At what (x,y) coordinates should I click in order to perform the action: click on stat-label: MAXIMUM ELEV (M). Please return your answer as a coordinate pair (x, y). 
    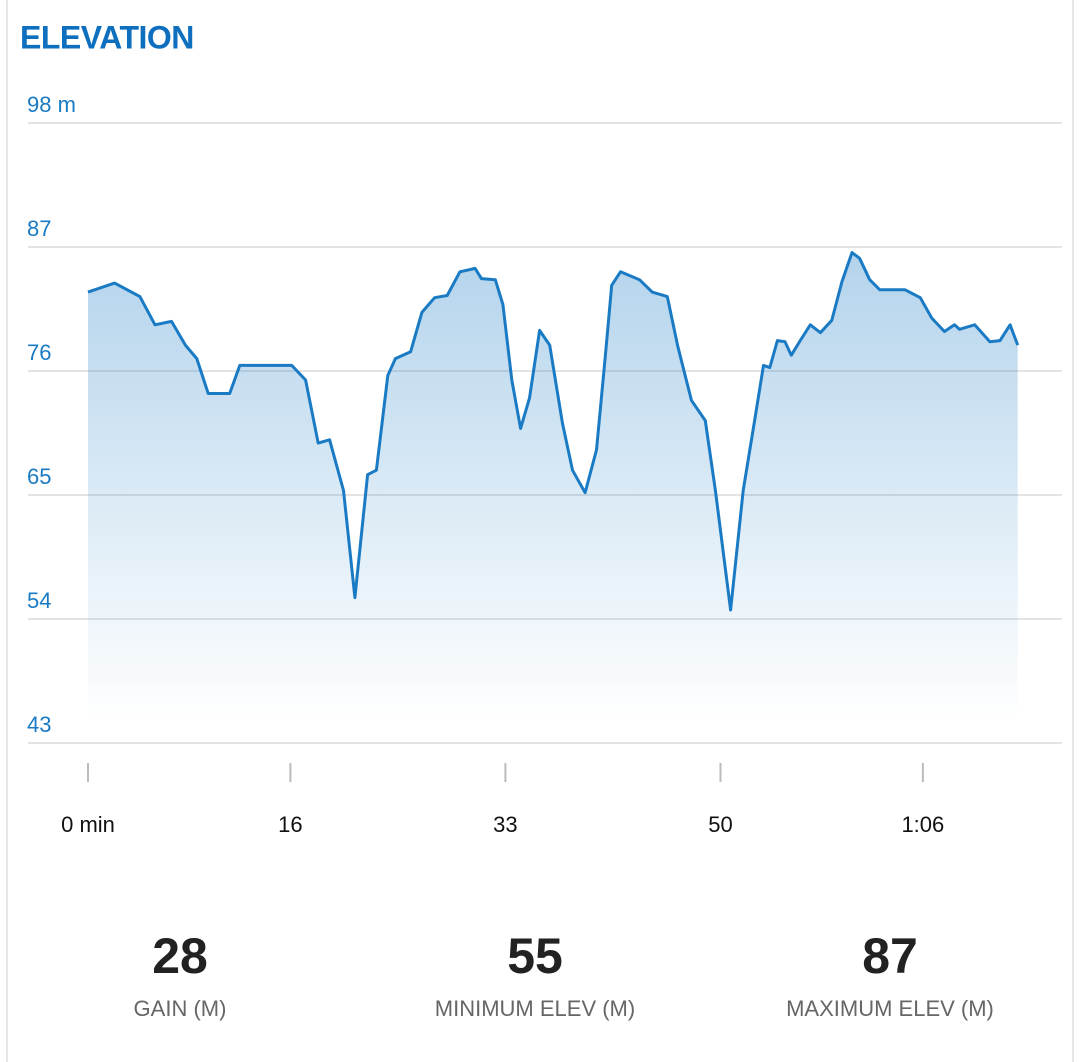
    Looking at the image, I should click on (890, 1008).